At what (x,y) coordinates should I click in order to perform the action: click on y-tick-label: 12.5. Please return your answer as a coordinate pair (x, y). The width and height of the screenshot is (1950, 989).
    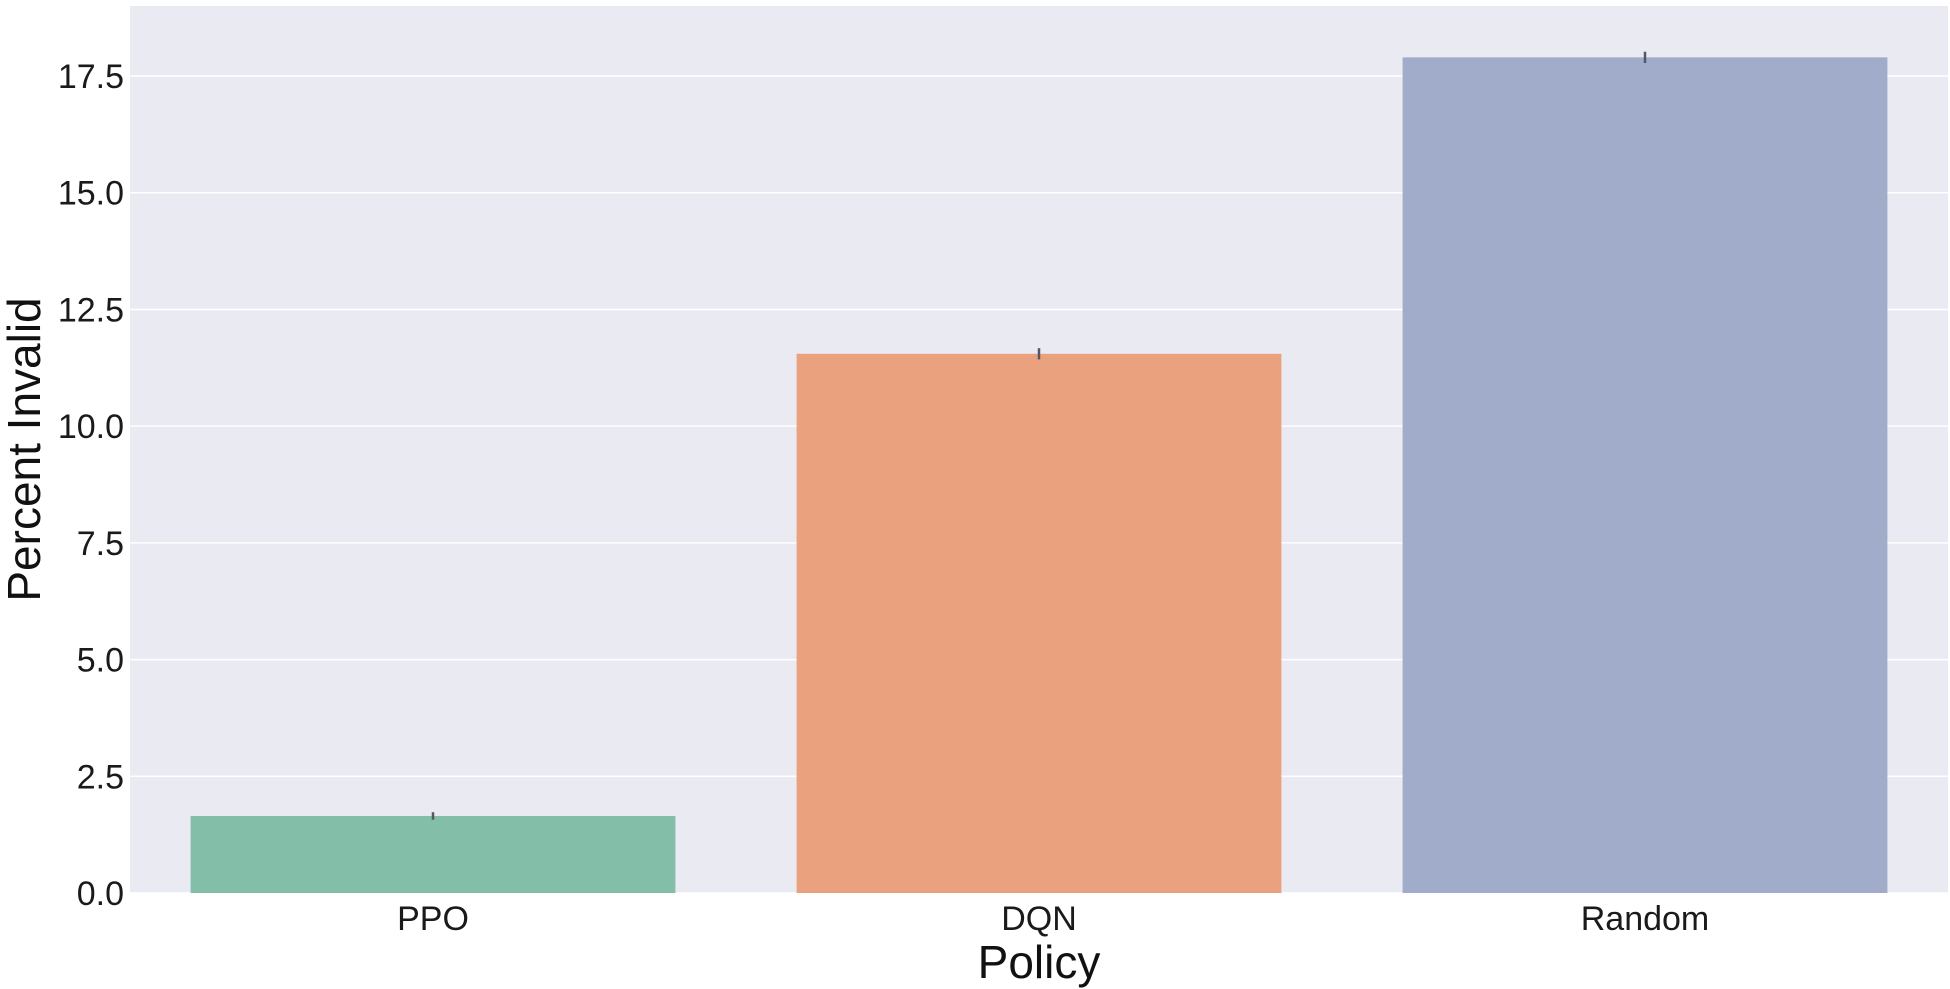
    Looking at the image, I should click on (91, 310).